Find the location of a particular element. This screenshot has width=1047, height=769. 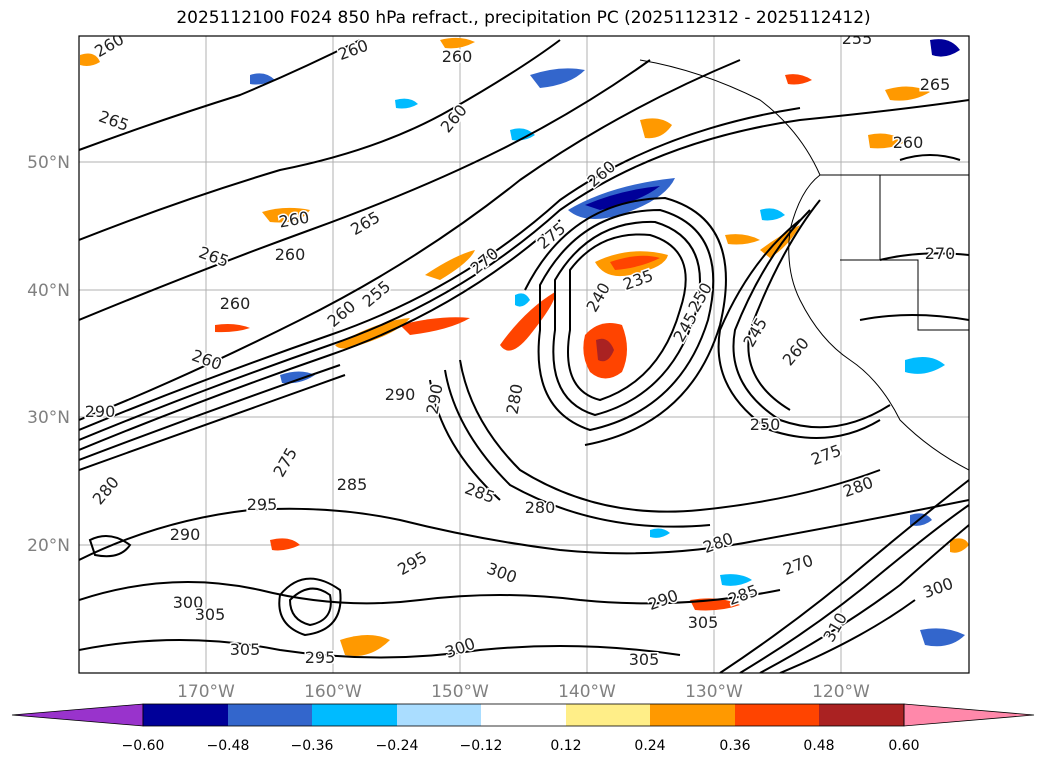

colorbar-tick-label: −0.24 is located at coordinates (397, 746).